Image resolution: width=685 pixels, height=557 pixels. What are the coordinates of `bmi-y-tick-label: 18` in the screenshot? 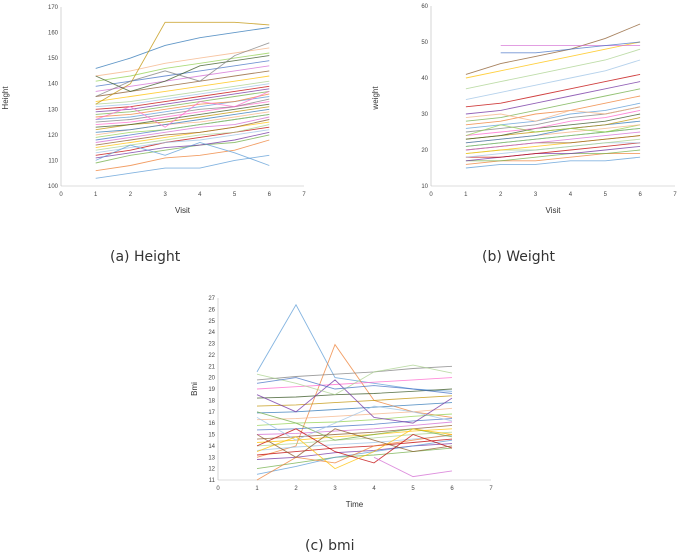 It's located at (211, 401).